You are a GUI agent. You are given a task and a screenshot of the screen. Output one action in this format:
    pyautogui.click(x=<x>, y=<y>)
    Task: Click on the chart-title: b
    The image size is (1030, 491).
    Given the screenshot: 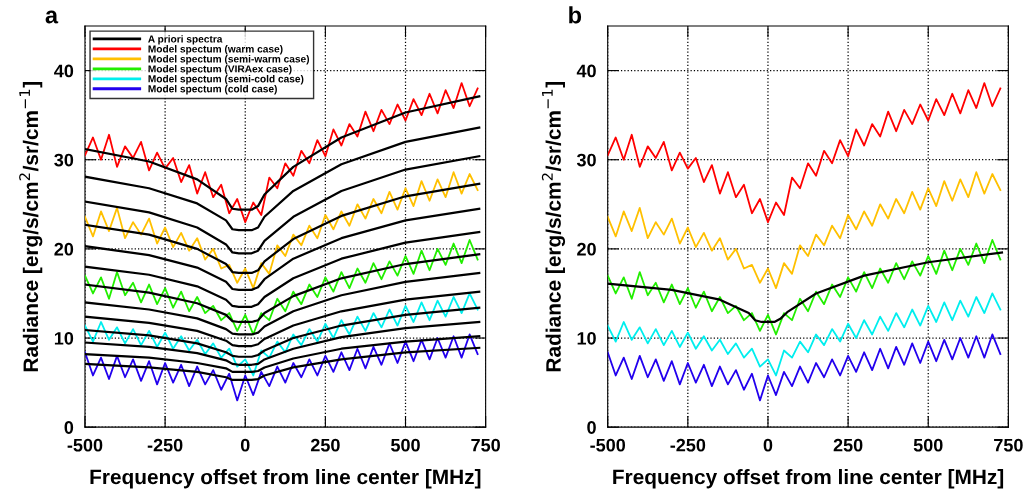 What is the action you would take?
    pyautogui.click(x=575, y=15)
    